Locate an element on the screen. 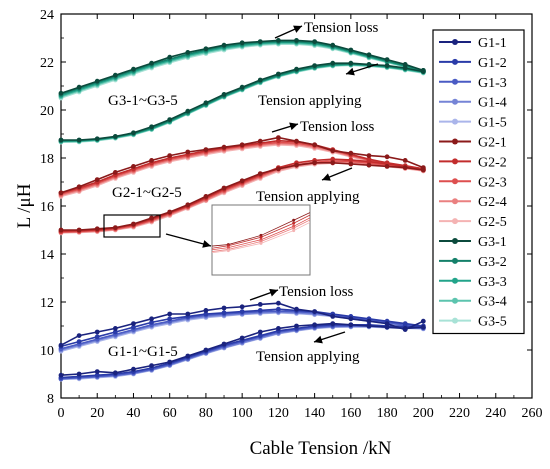  x-tick-label: 40 is located at coordinates (133, 413).